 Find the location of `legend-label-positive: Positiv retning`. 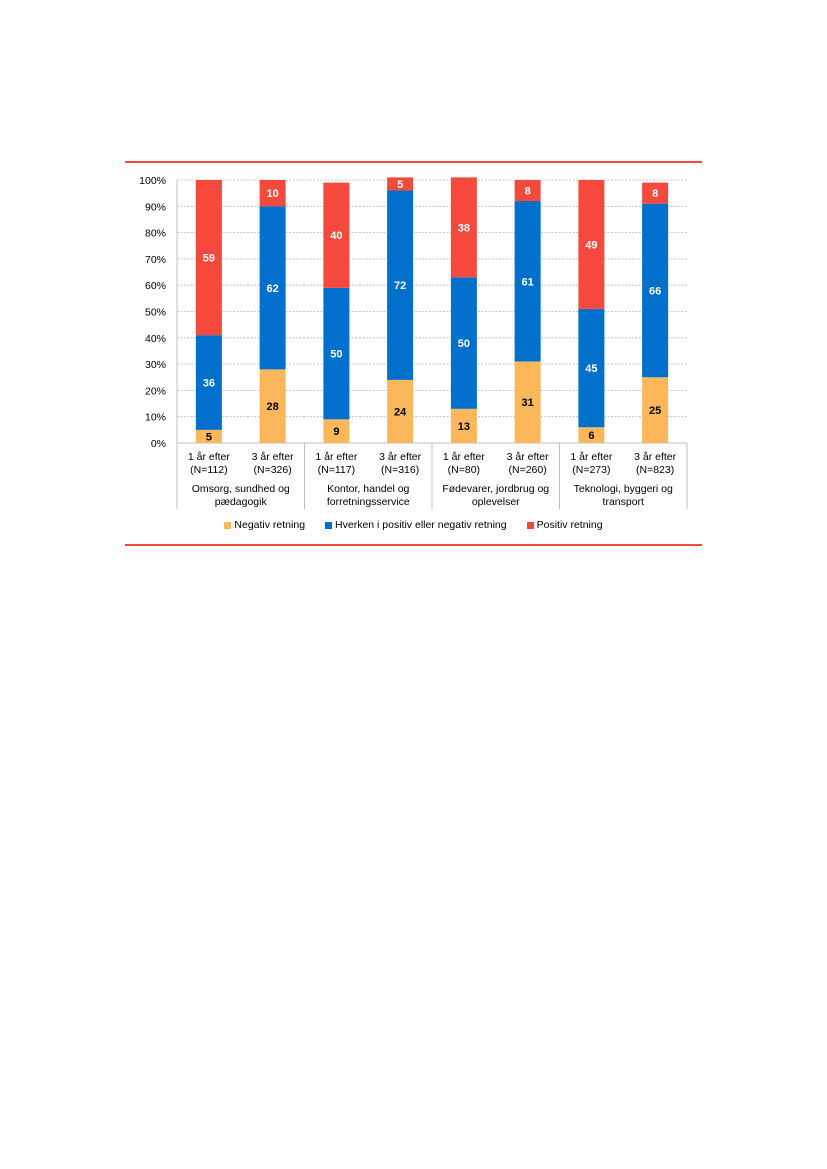

legend-label-positive: Positiv retning is located at coordinates (569, 525).